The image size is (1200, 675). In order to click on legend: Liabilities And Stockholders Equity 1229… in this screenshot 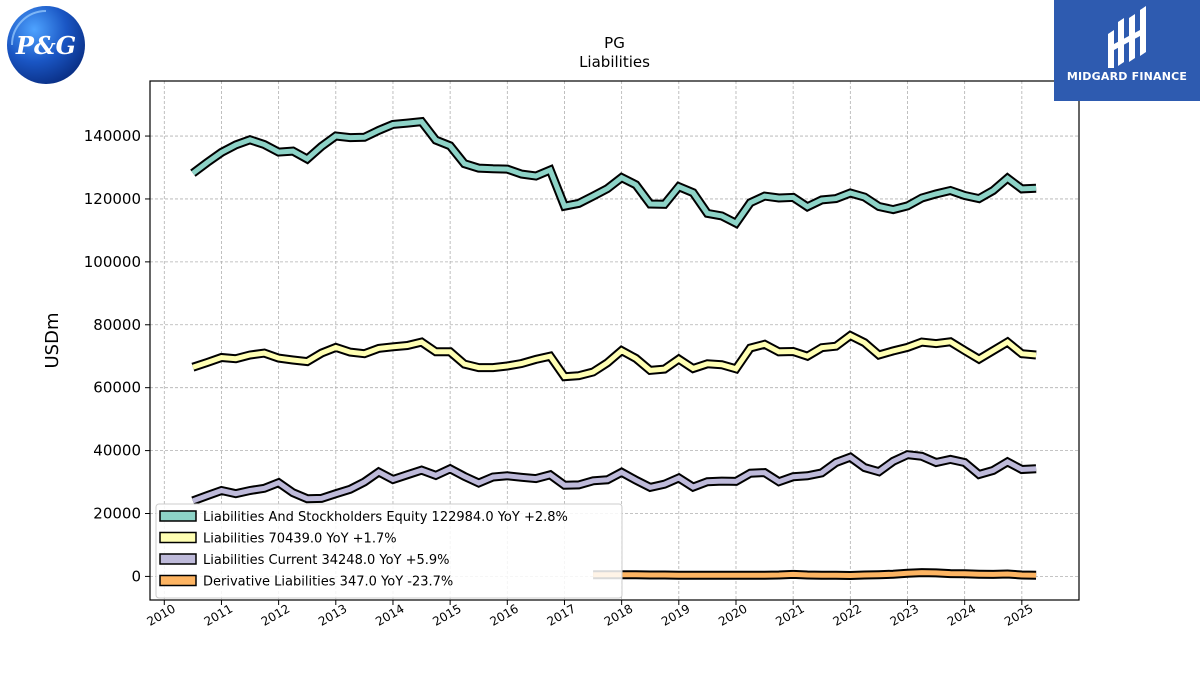, I will do `click(389, 551)`.